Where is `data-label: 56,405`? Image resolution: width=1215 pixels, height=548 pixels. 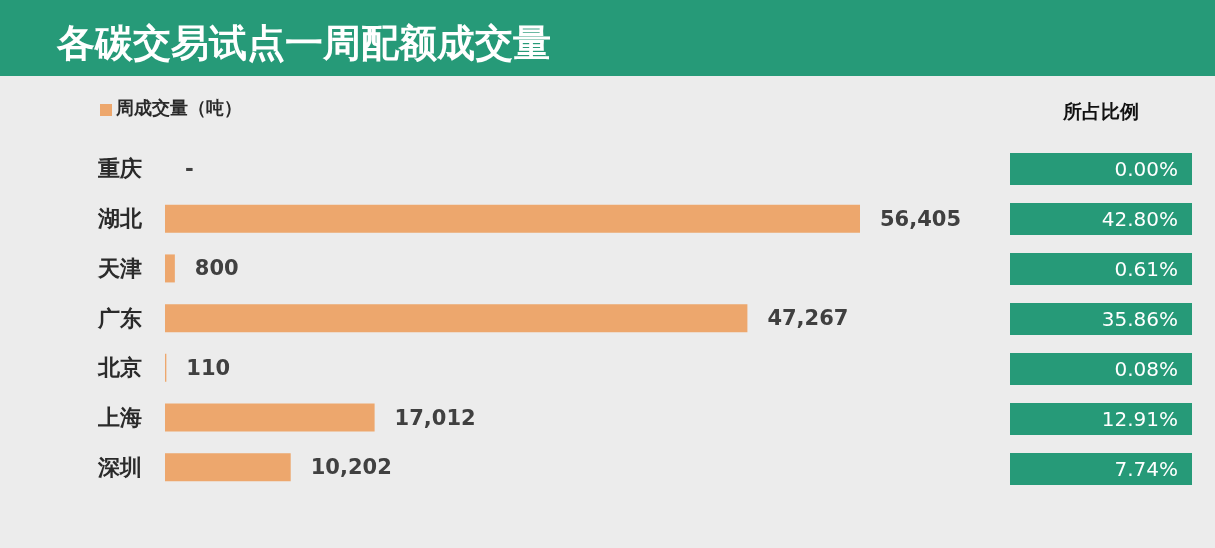
data-label: 56,405 is located at coordinates (921, 218).